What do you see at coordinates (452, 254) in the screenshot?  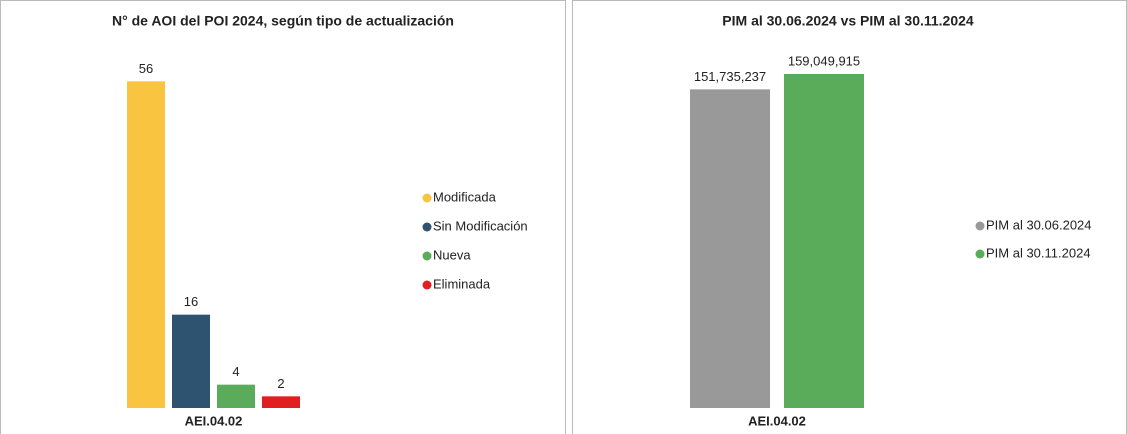 I see `legend-label: Nueva` at bounding box center [452, 254].